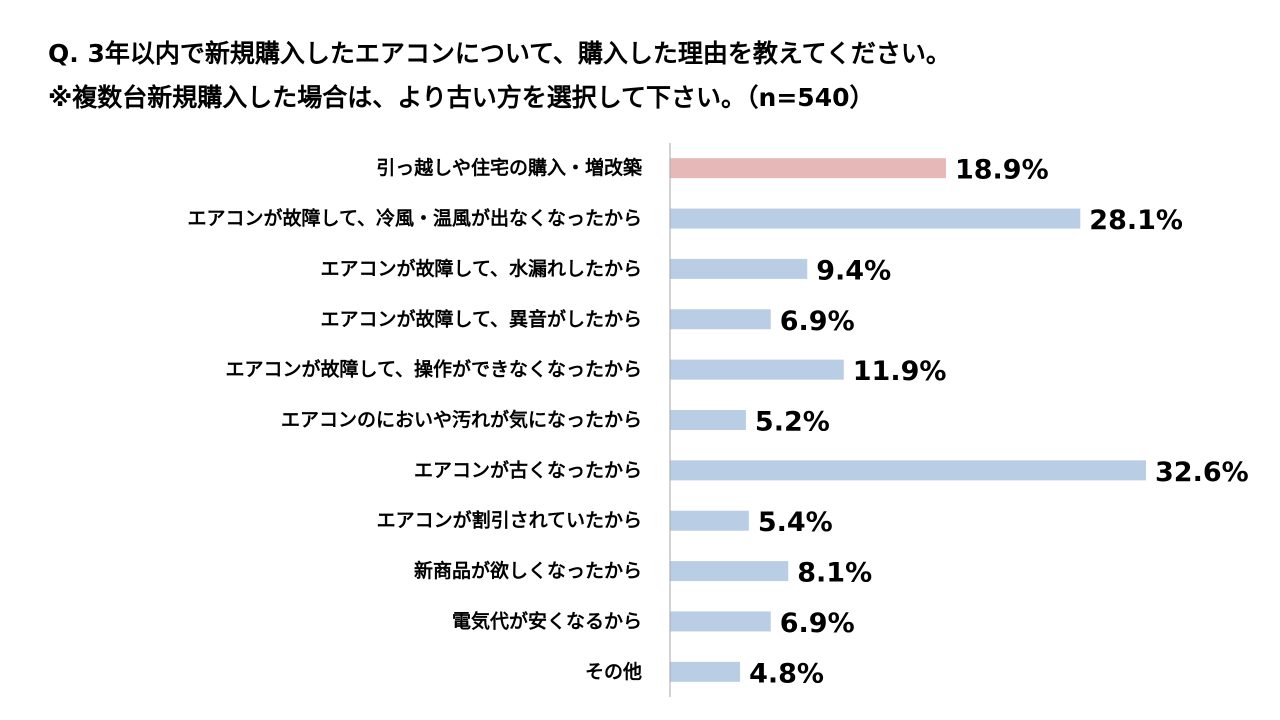  What do you see at coordinates (795, 522) in the screenshot?
I see `value-label: 5.4%` at bounding box center [795, 522].